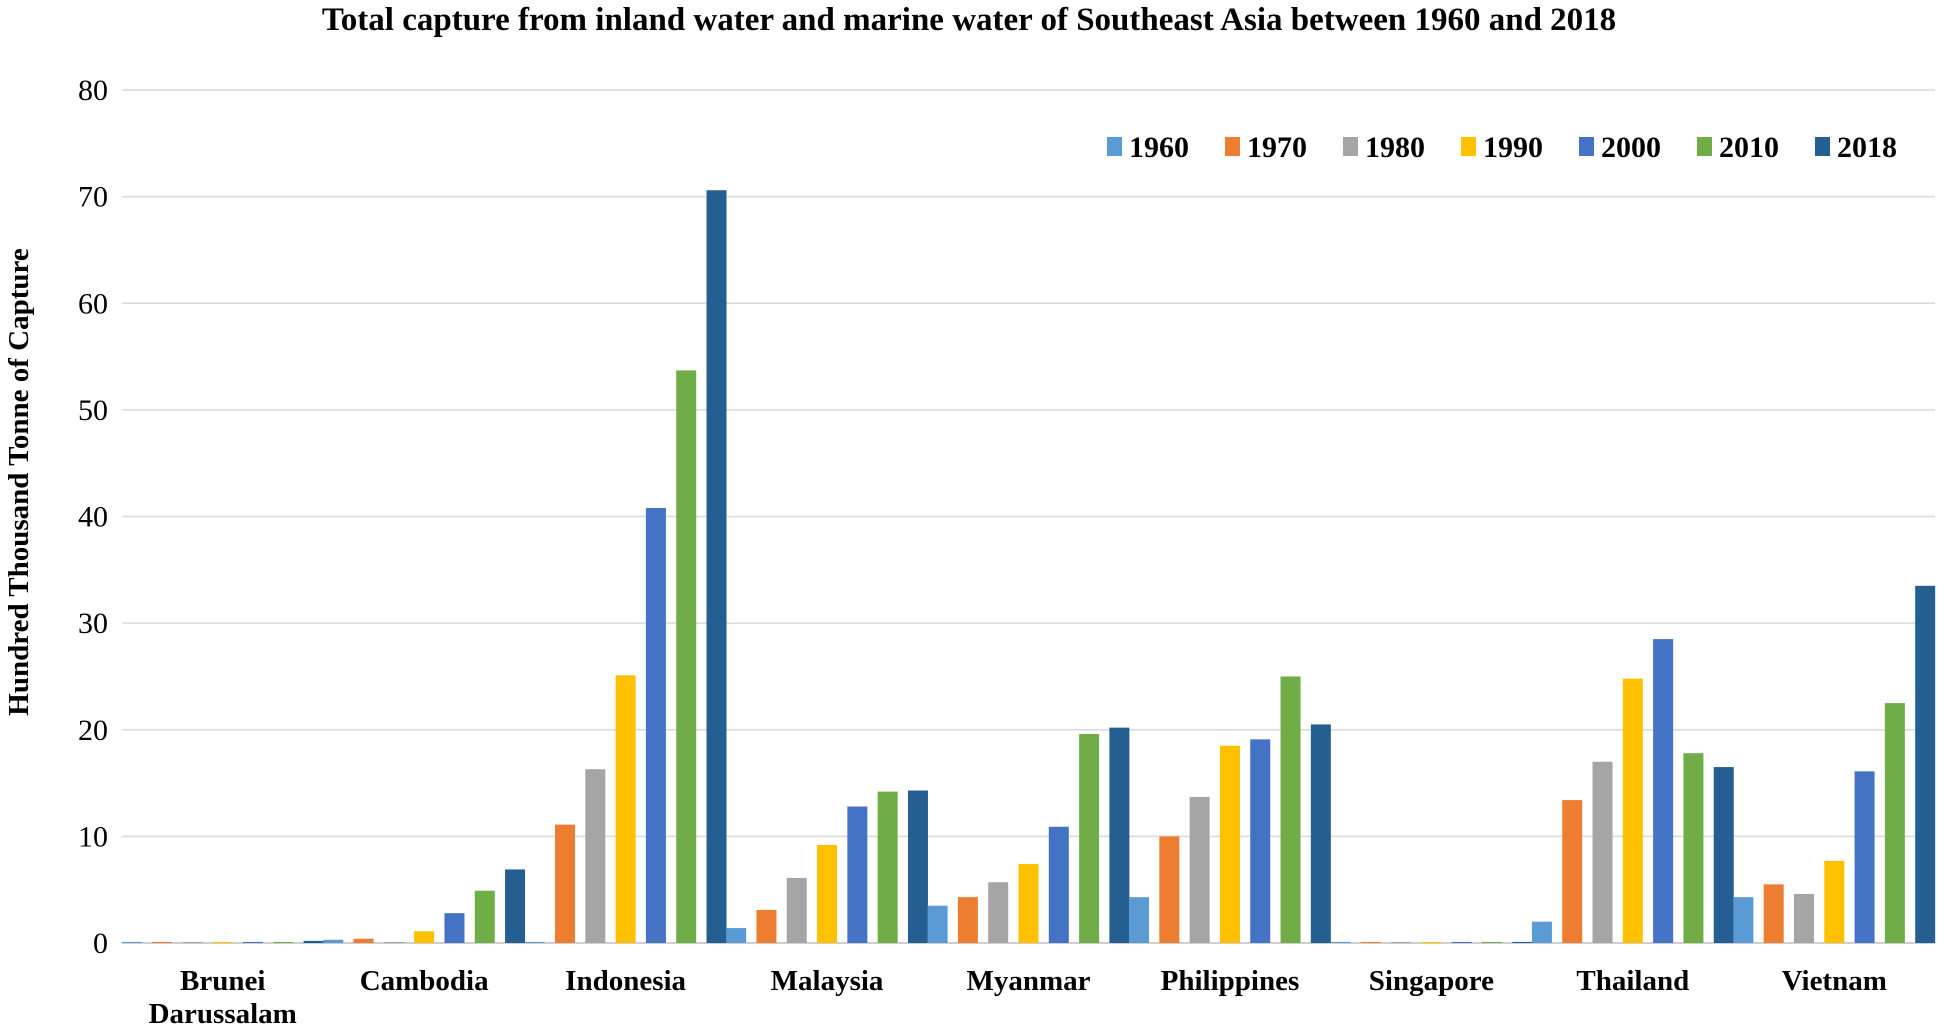  What do you see at coordinates (223, 997) in the screenshot?
I see `category-label: Brunei Darussalam` at bounding box center [223, 997].